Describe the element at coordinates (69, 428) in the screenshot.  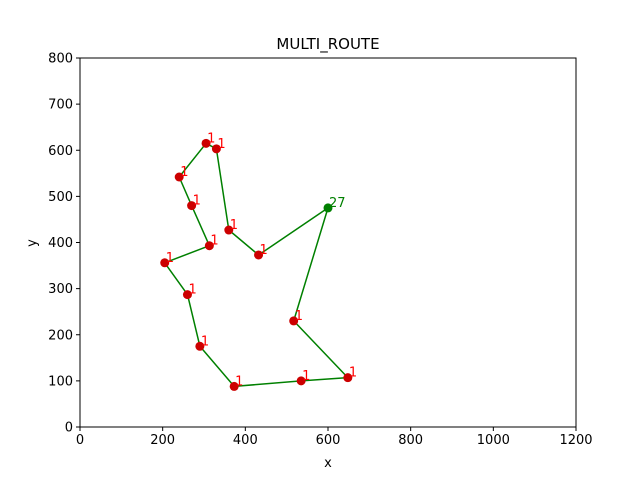
I see `y-tick-label: 0` at that location.